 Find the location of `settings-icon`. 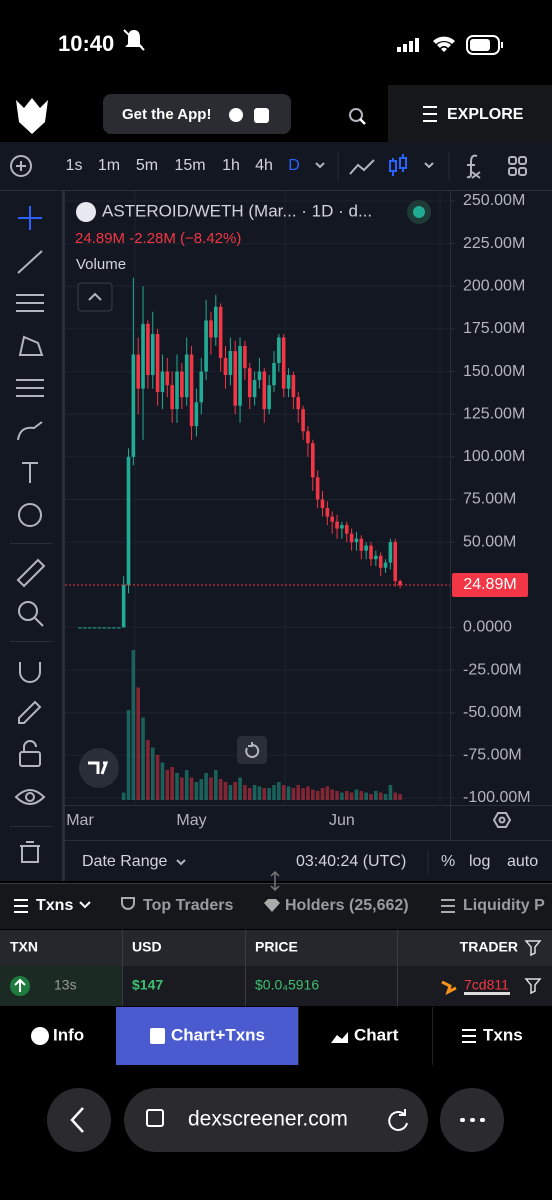

settings-icon is located at coordinates (502, 820).